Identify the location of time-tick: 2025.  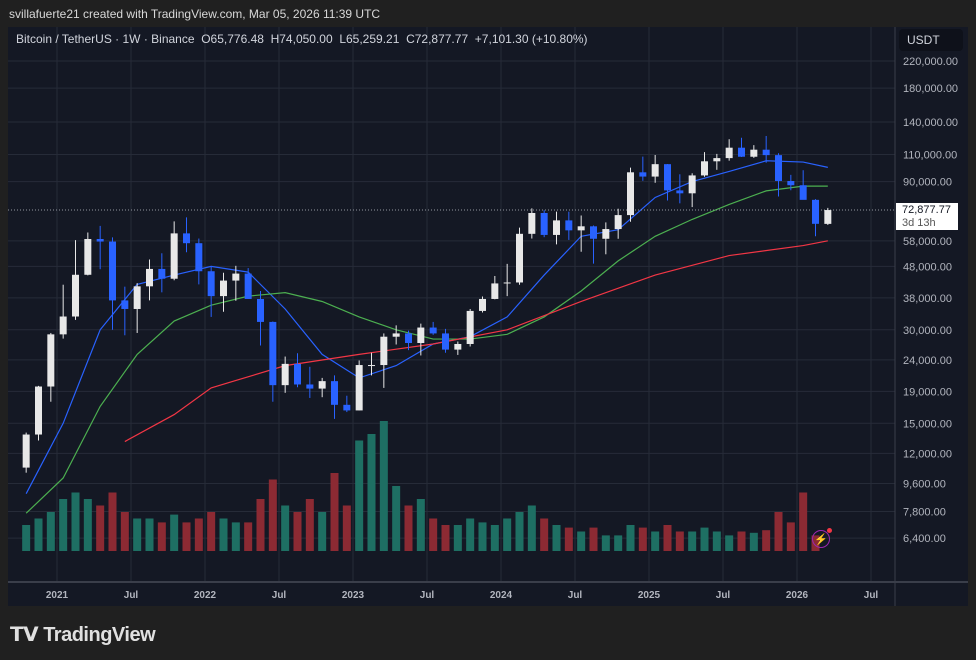
(649, 595).